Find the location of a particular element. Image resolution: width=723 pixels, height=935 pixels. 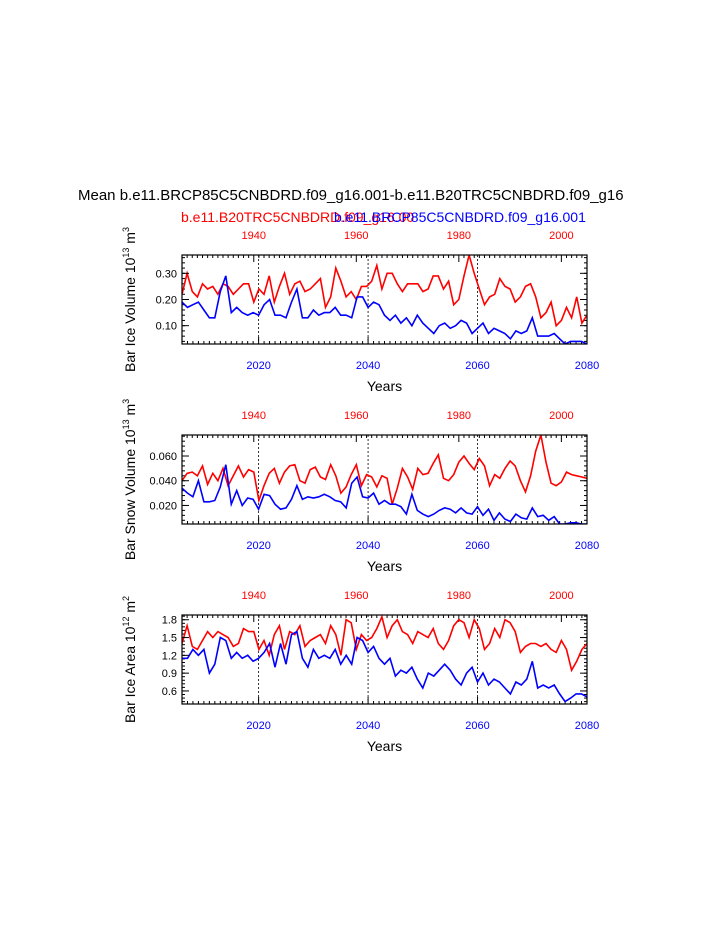

y-axis-label-part: Bar Ice Area 10 is located at coordinates (130, 674).